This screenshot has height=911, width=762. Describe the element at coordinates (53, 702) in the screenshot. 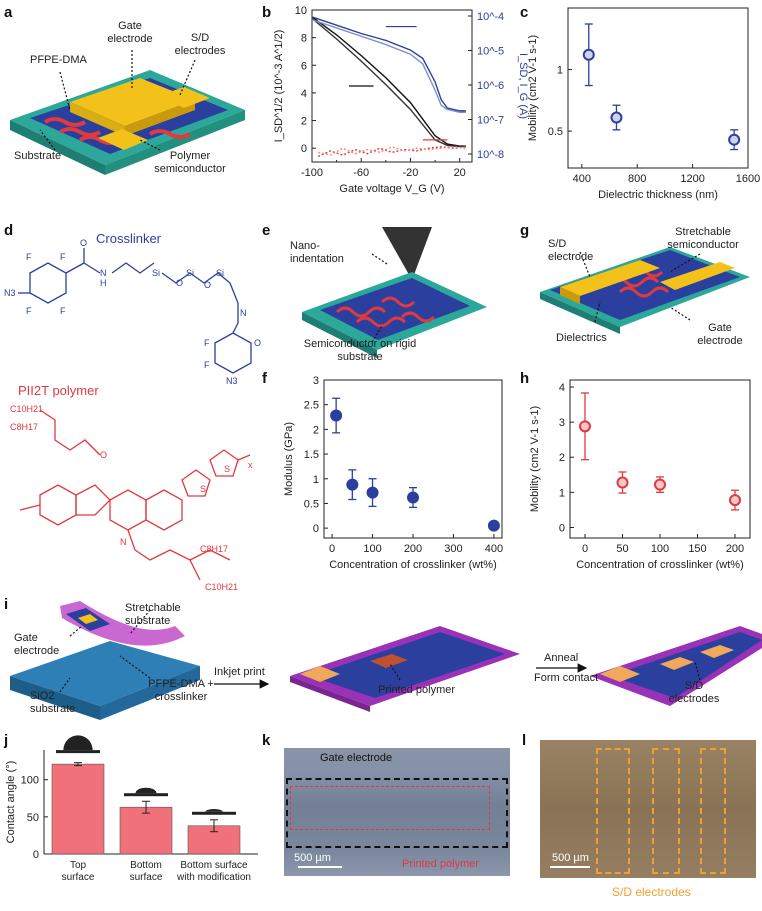

I see `sio2-label: SiO2 substrate` at that location.